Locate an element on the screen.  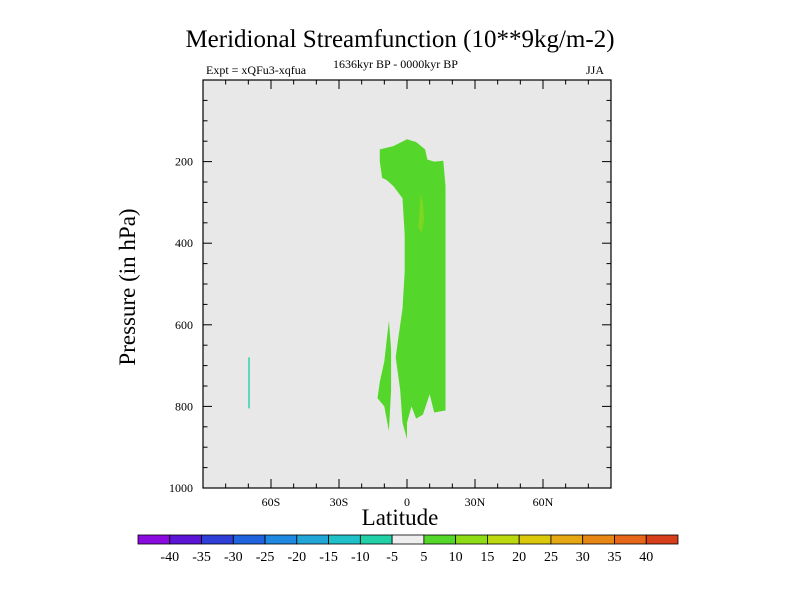
y-tick-label: 200 is located at coordinates (184, 162).